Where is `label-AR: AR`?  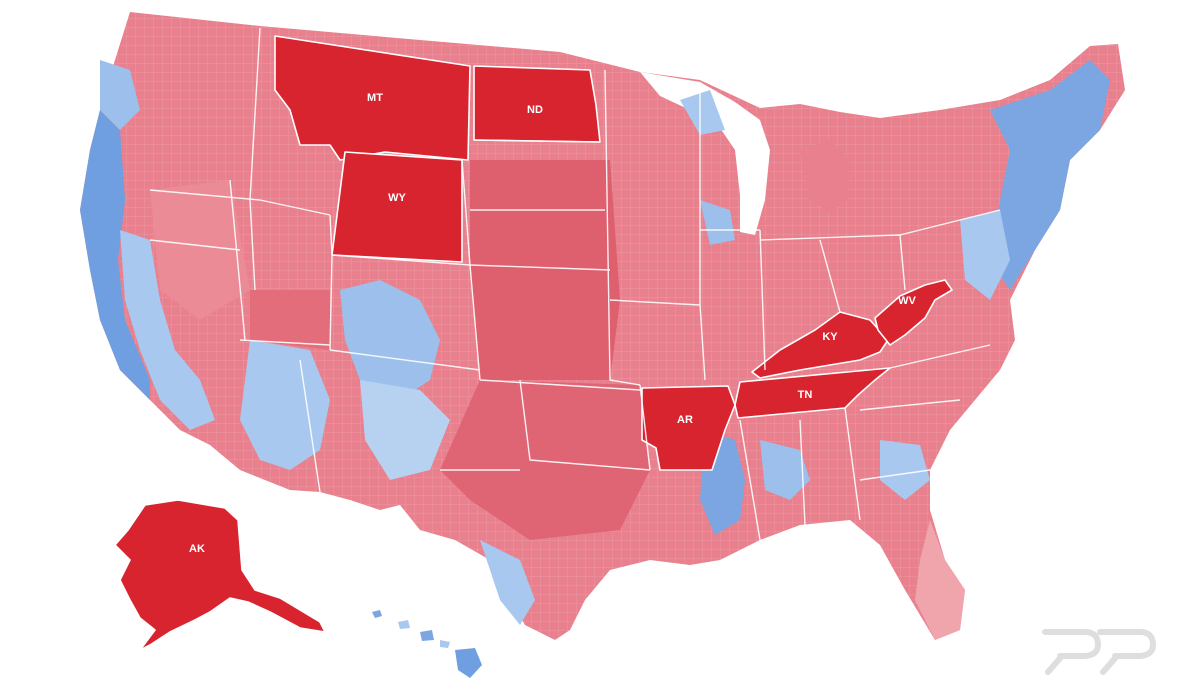
label-AR: AR is located at coordinates (685, 420).